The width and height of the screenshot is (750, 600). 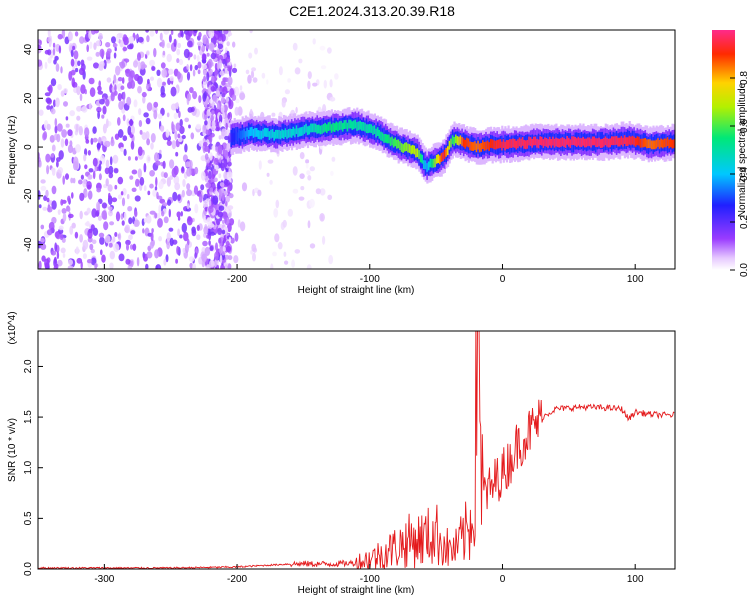 What do you see at coordinates (740, 174) in the screenshot?
I see `colorbar-ticks: 0.0 0.2 0.4 0.6 0.8` at bounding box center [740, 174].